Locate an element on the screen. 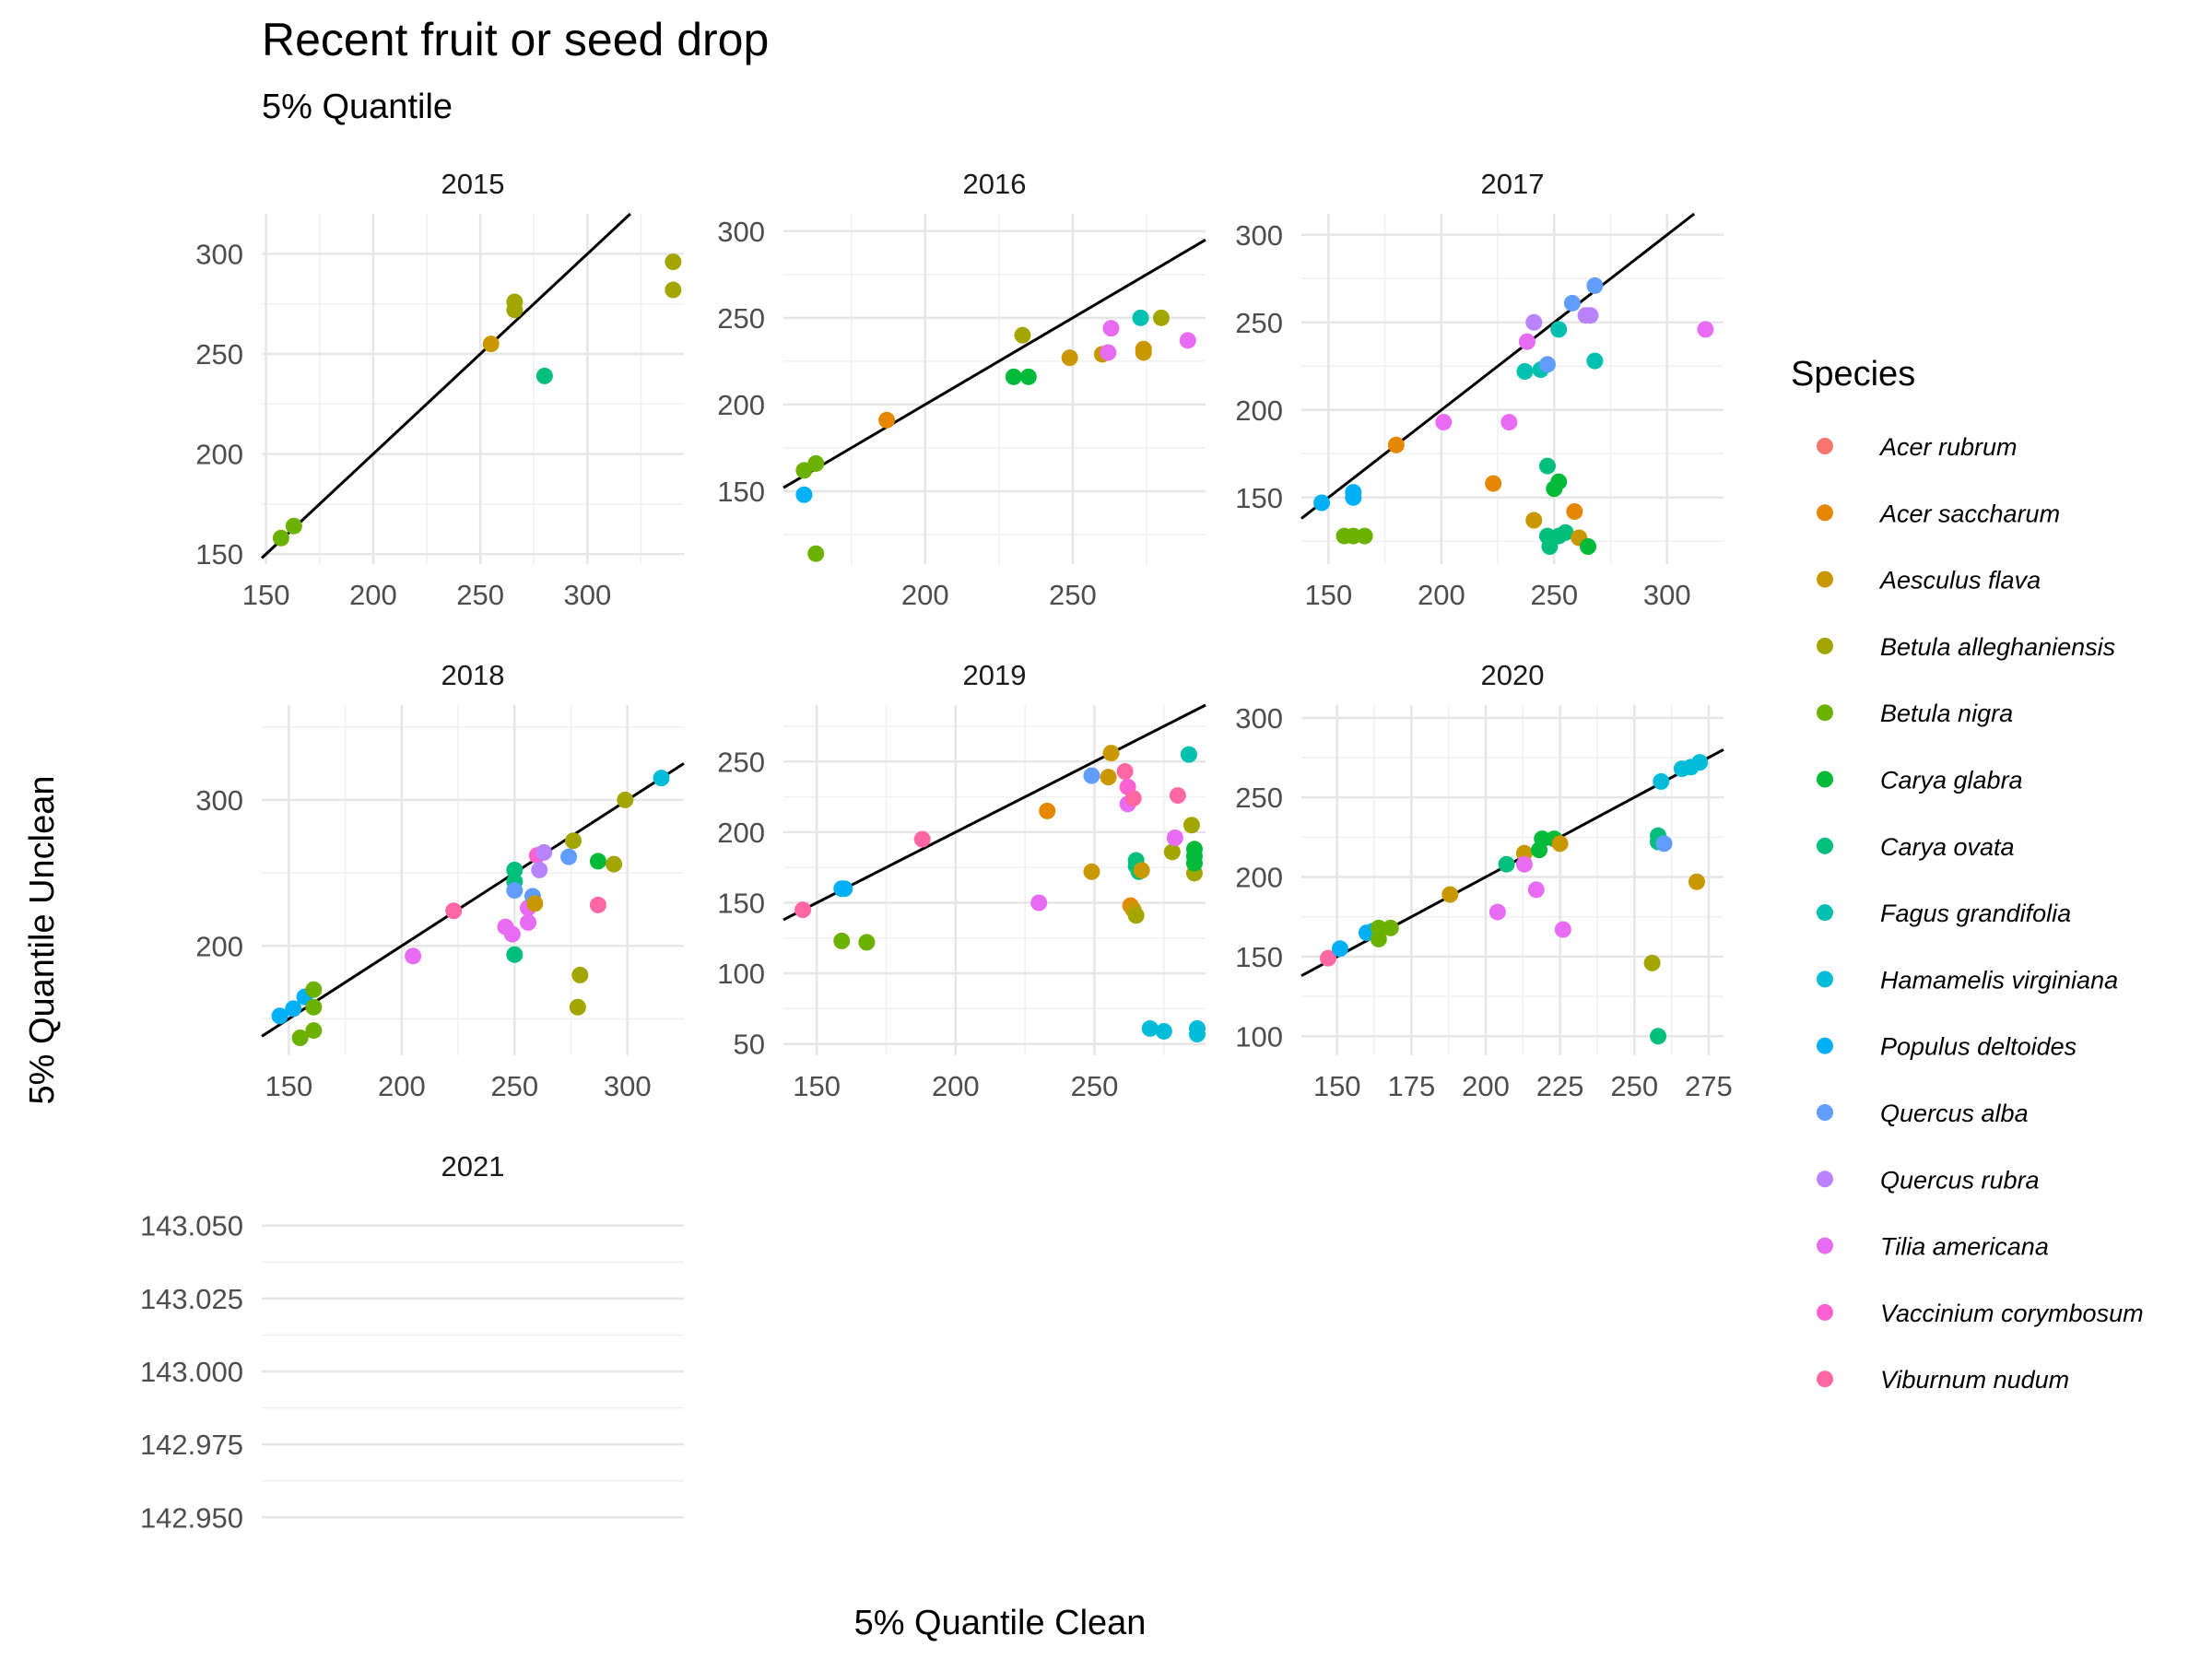 The image size is (2212, 1659). facet-strip-label: 2016 is located at coordinates (995, 184).